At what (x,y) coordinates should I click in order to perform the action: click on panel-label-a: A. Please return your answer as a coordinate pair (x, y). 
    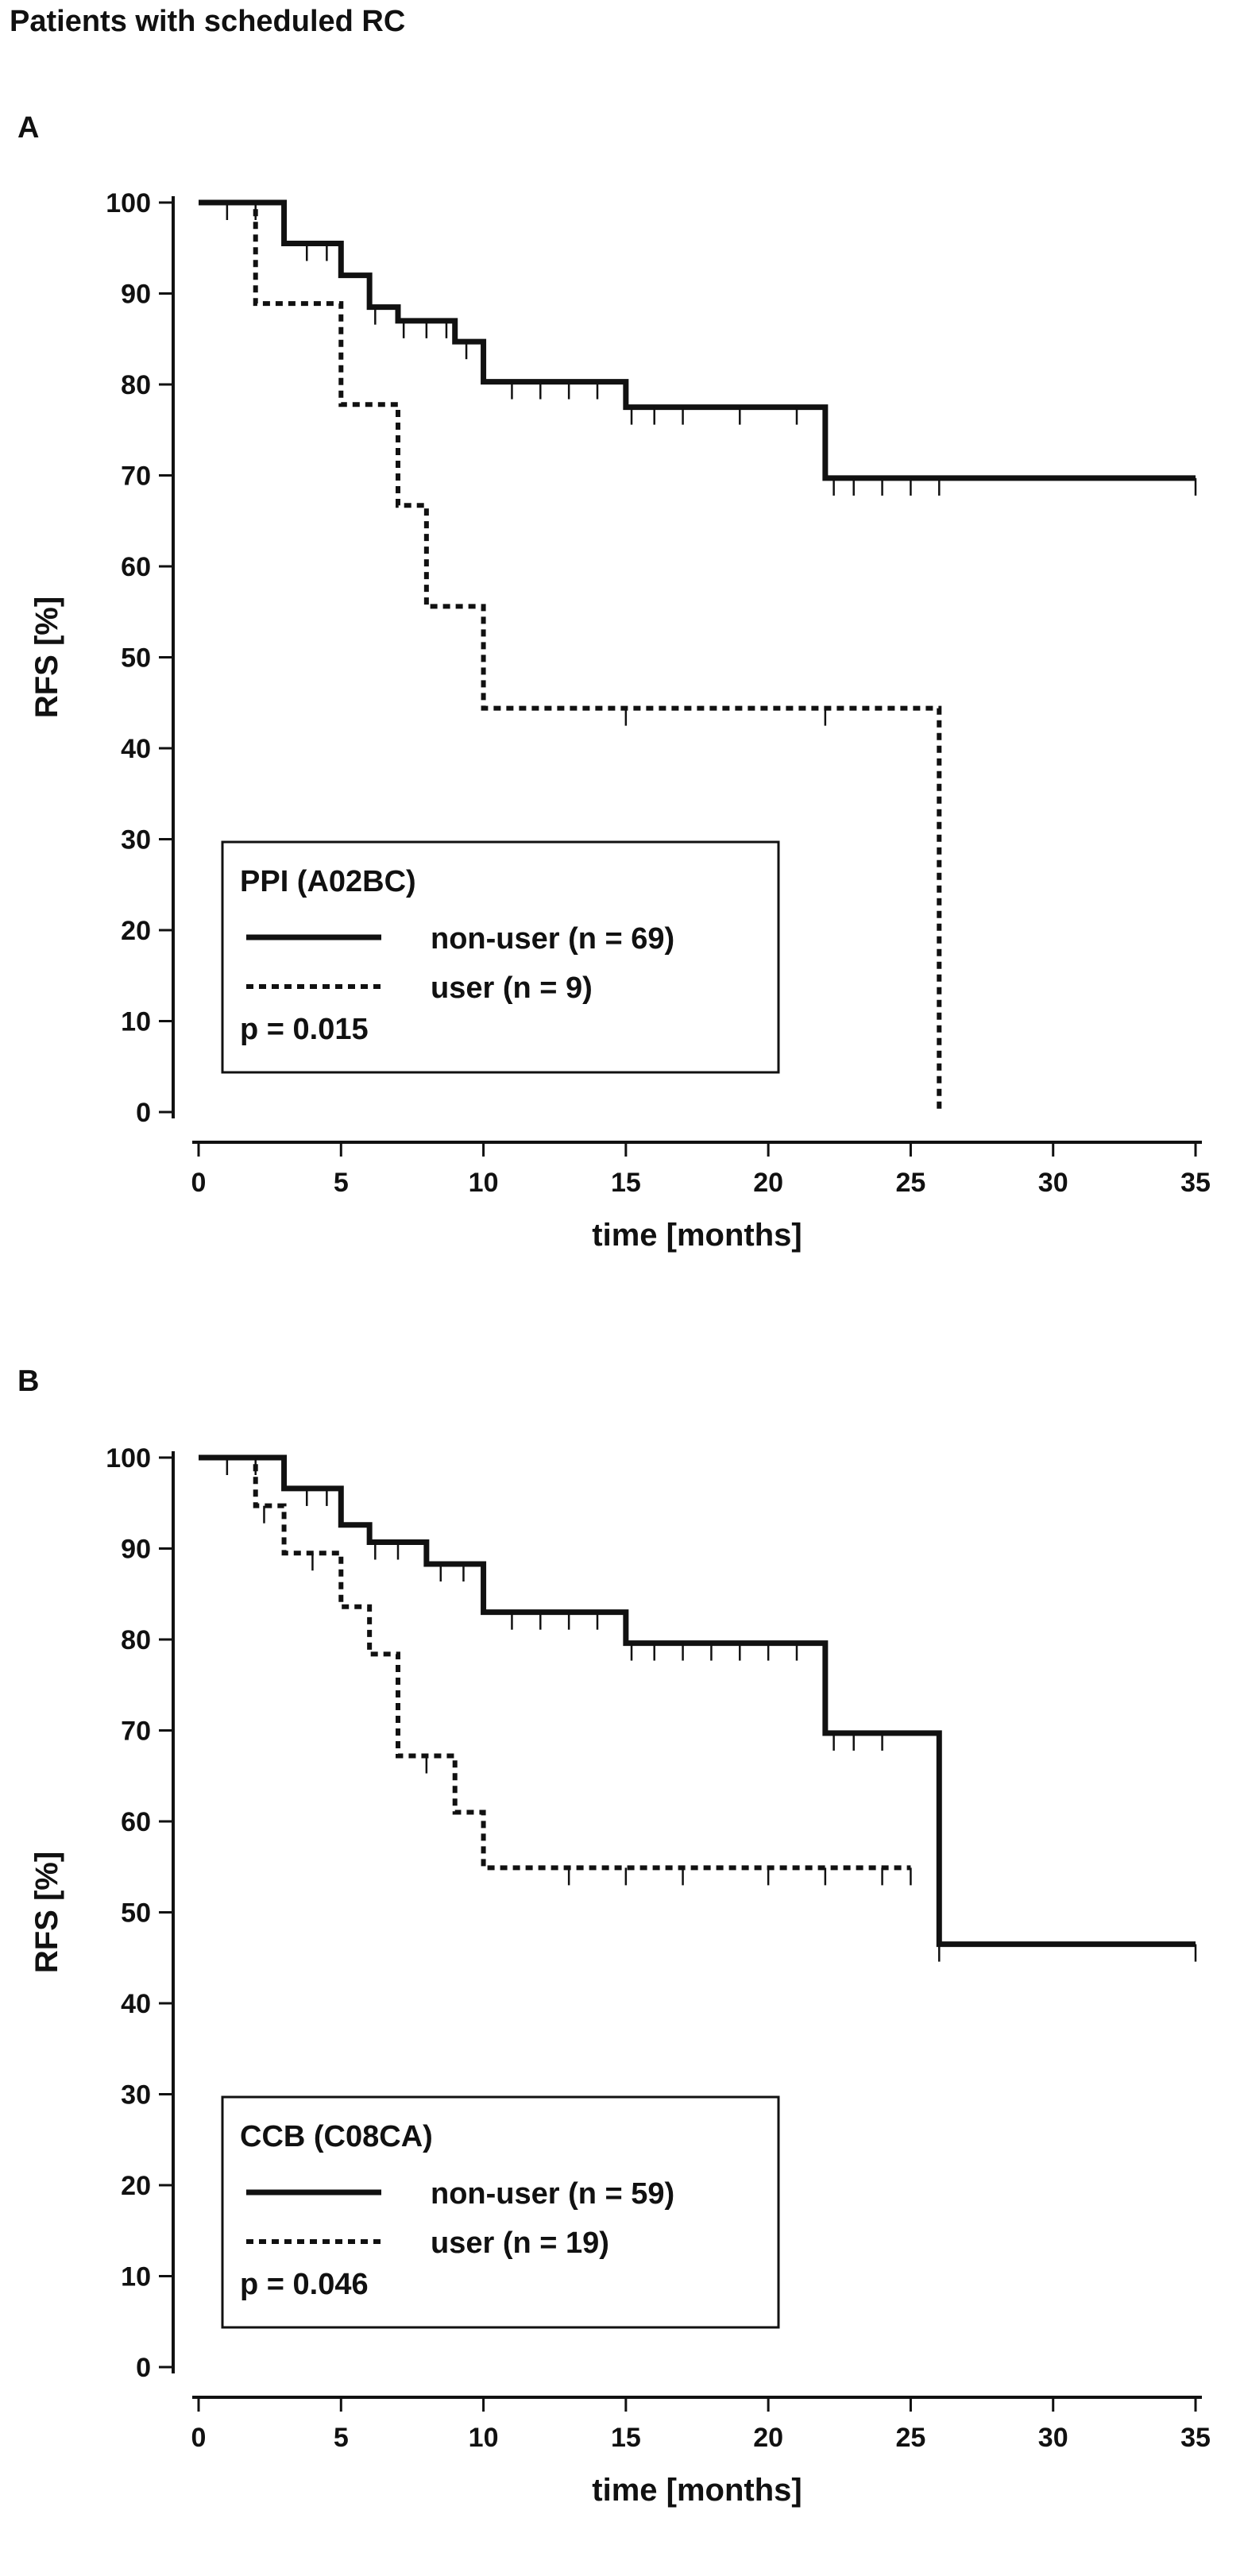
    Looking at the image, I should click on (28, 128).